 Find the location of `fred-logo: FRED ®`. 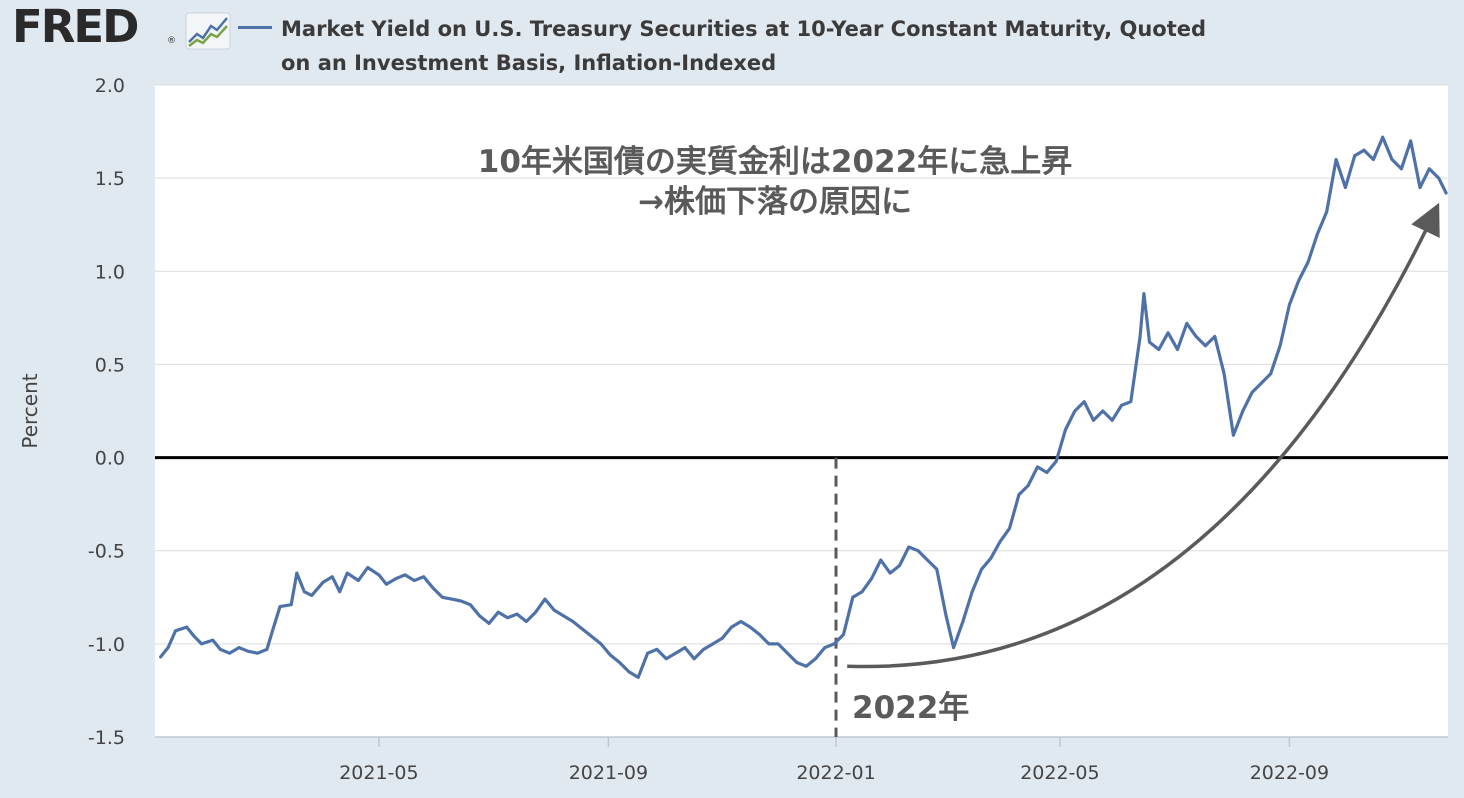

fred-logo: FRED ® is located at coordinates (121, 26).